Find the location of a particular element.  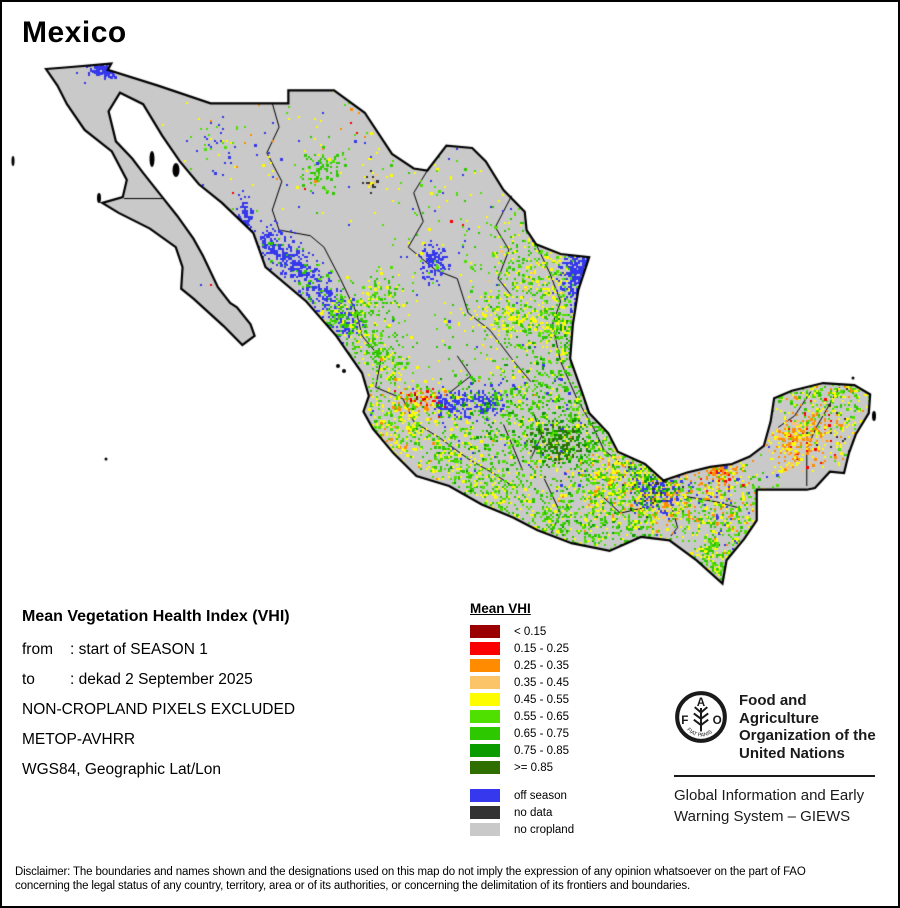

legend-label: no data is located at coordinates (533, 812).